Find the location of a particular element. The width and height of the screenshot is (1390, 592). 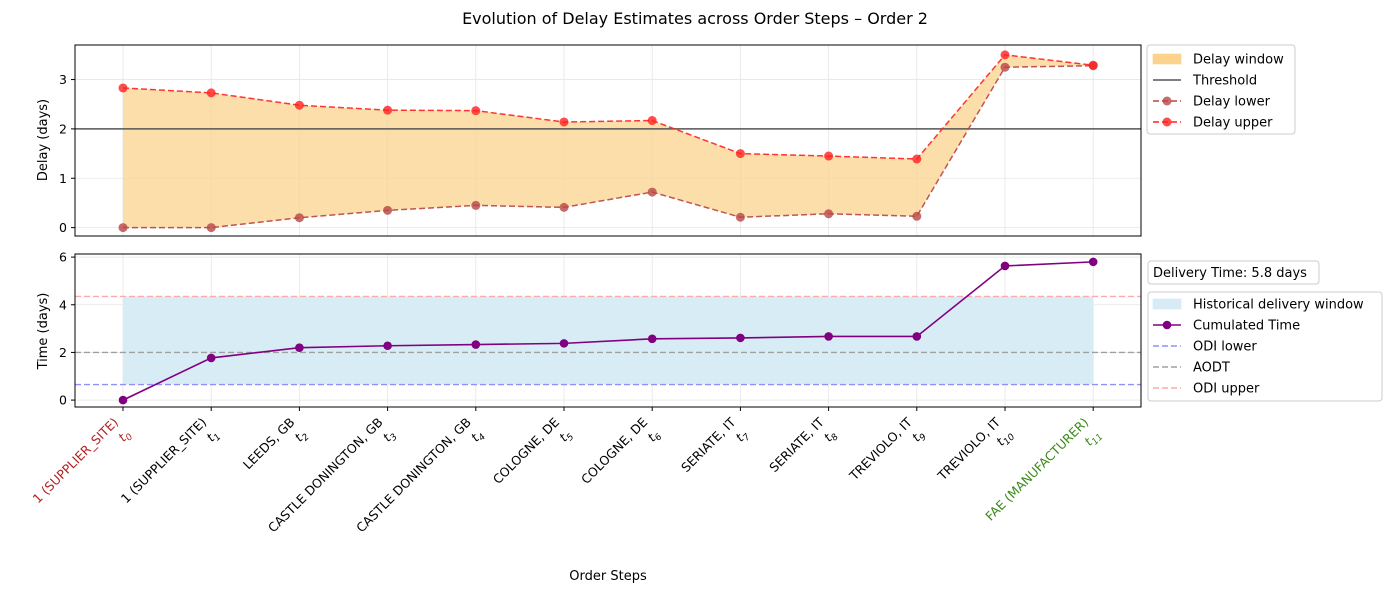

legend-delay-lower-swatch-marker is located at coordinates (1167, 101).